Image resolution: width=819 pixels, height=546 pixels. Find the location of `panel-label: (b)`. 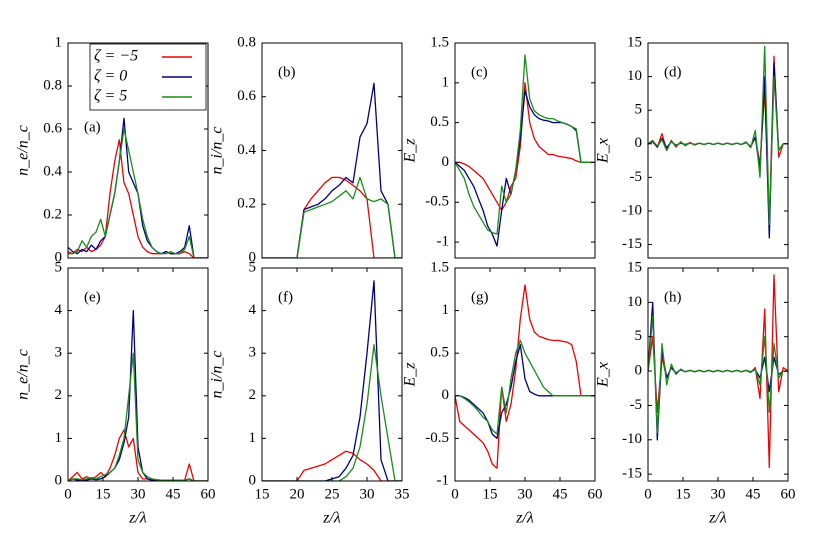

panel-label: (b) is located at coordinates (287, 72).